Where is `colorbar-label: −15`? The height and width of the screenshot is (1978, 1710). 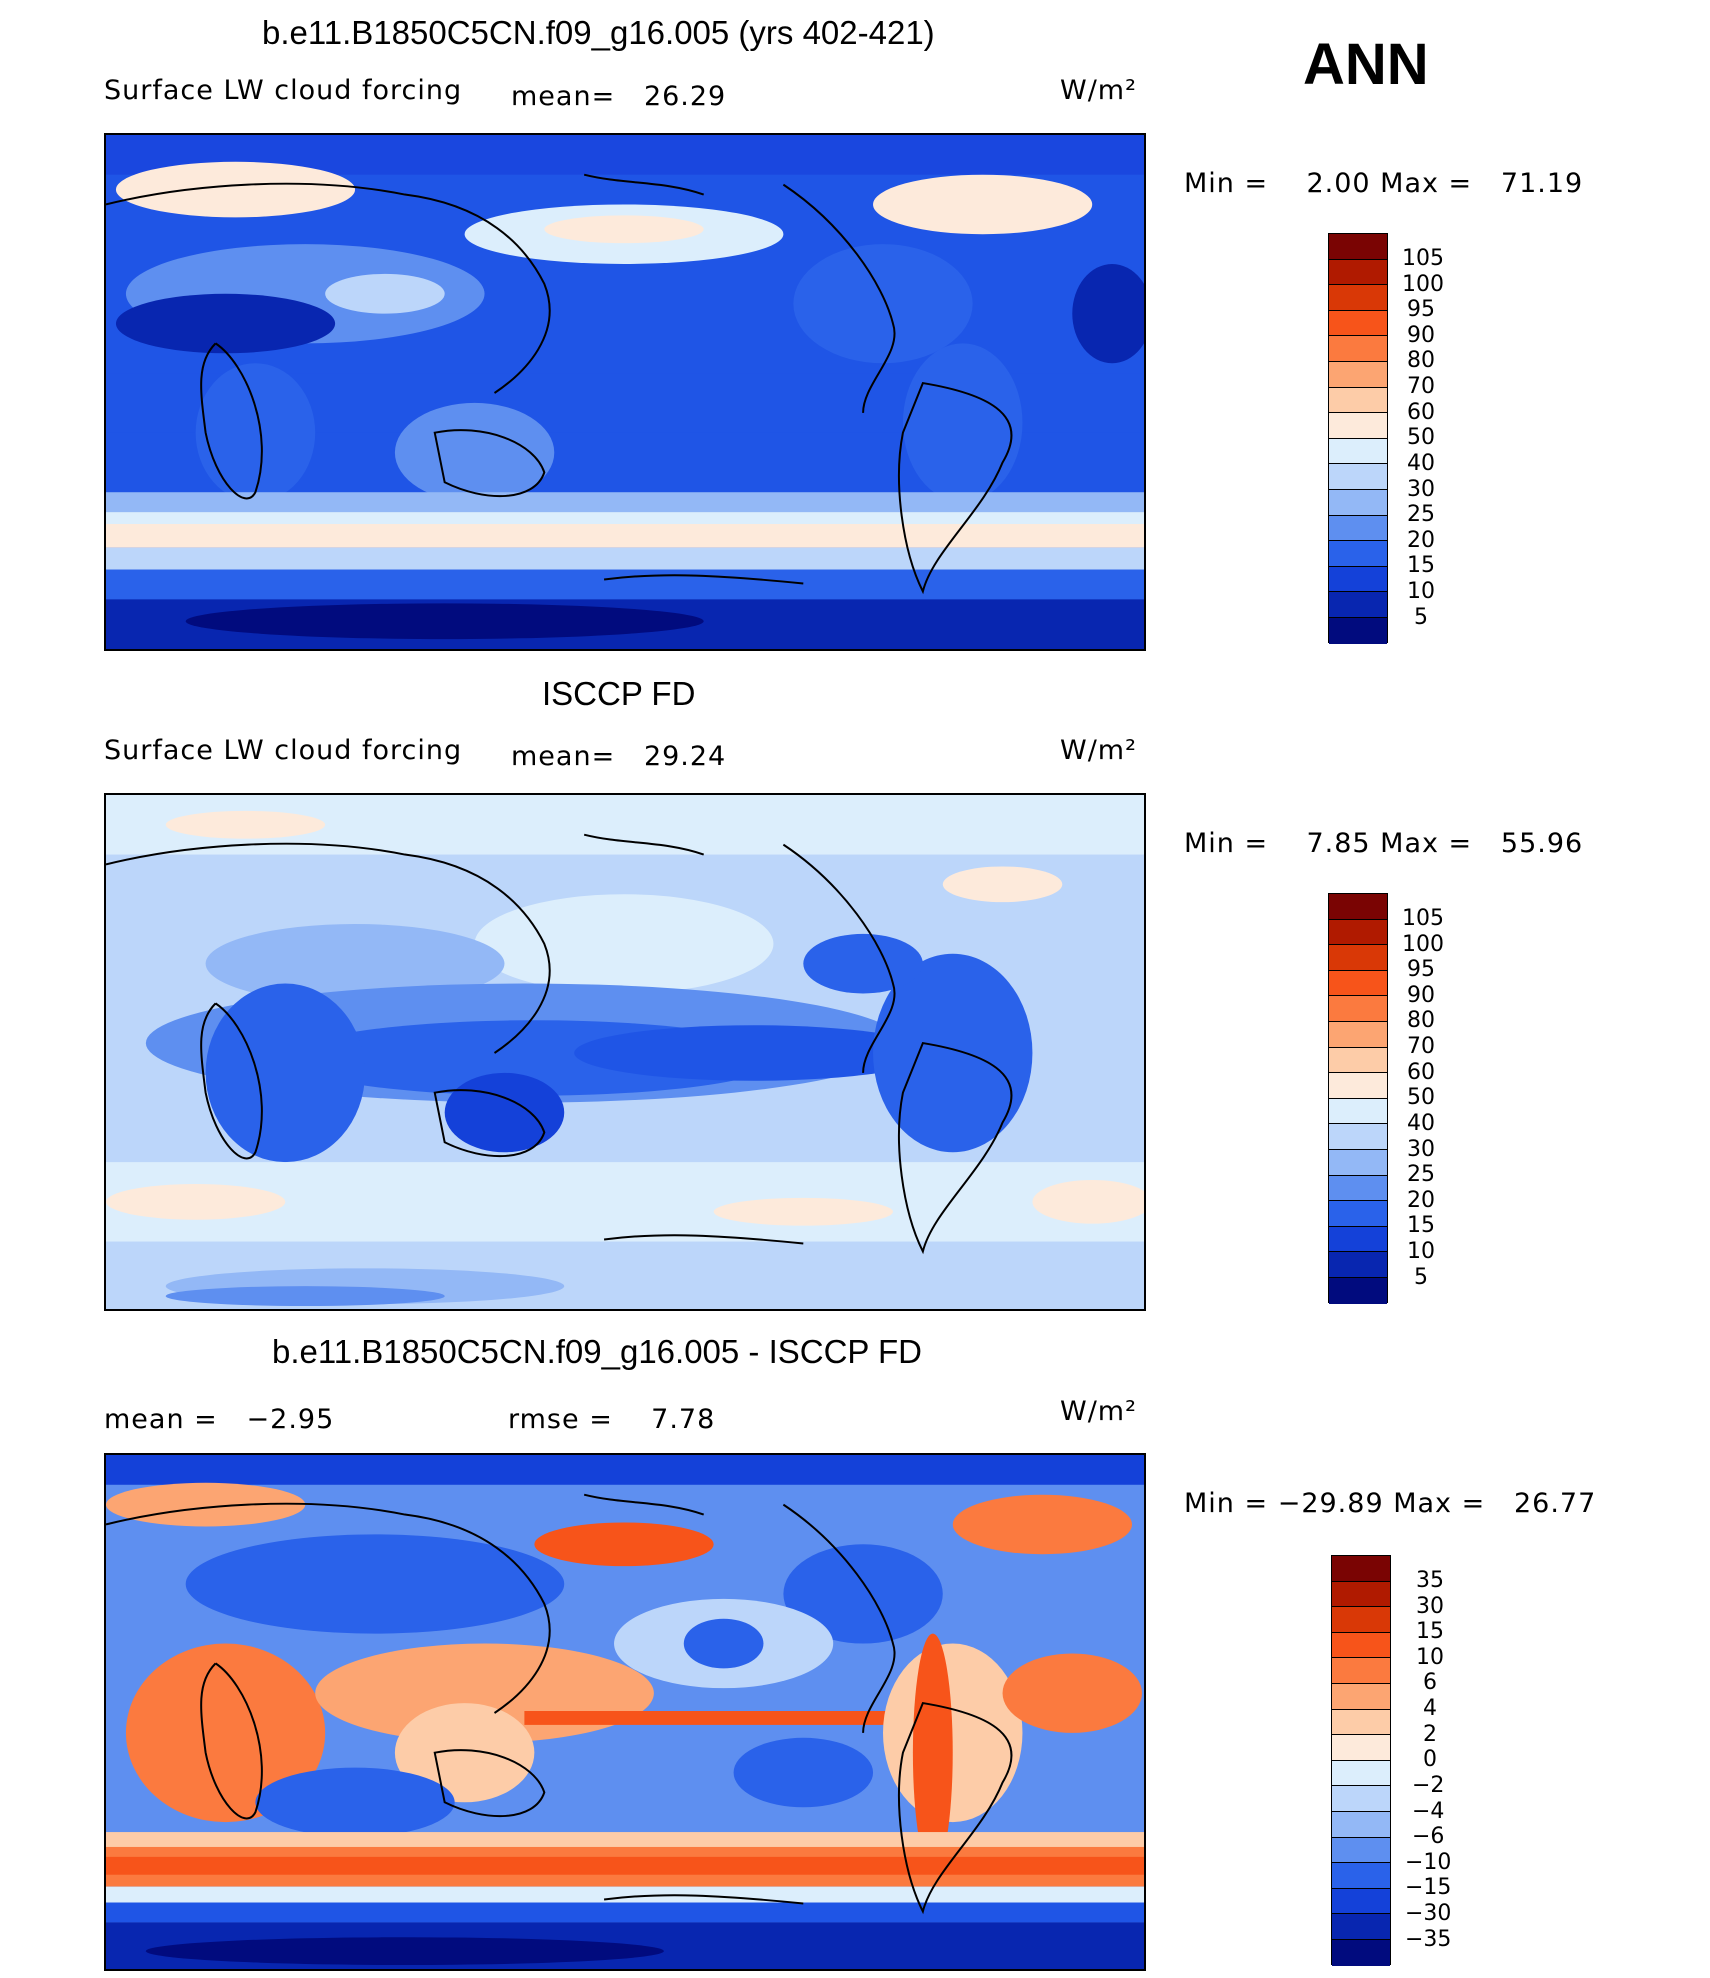 colorbar-label: −15 is located at coordinates (1428, 1887).